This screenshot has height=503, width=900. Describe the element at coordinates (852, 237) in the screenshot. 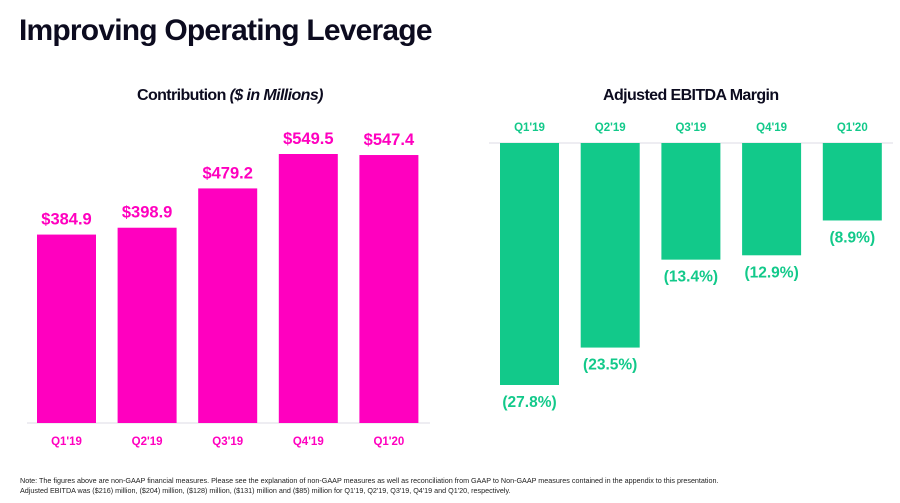

I see `data-label: (8.9%)` at that location.